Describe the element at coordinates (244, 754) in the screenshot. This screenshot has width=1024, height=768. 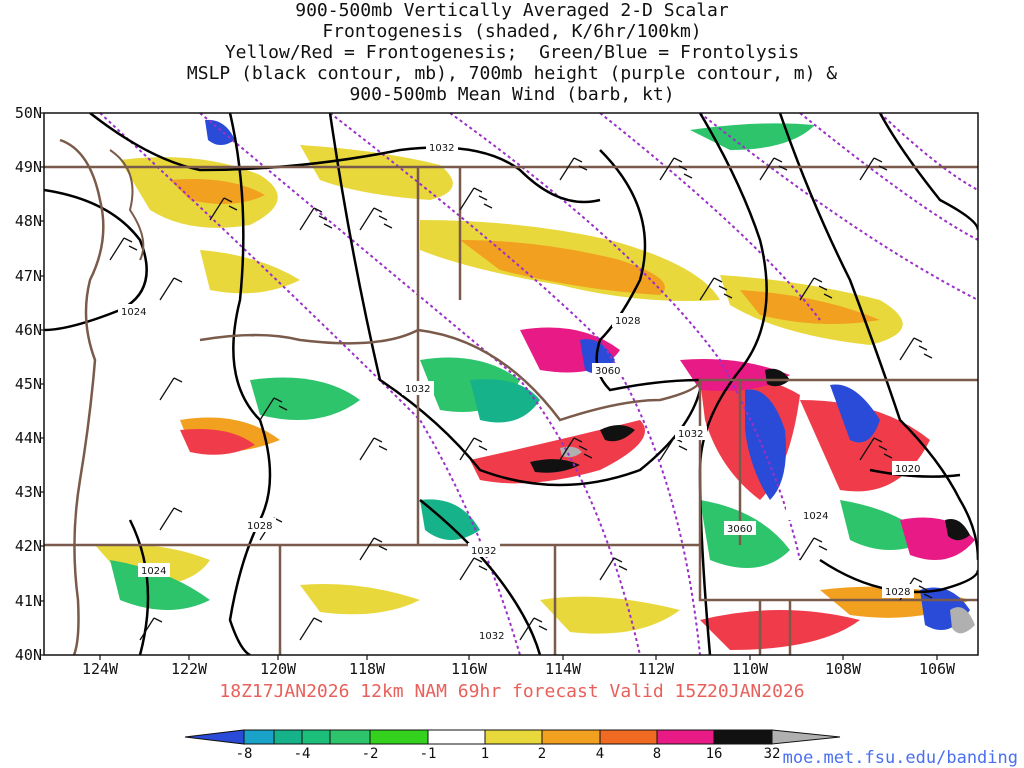
I see `colorbar-label: -8` at that location.